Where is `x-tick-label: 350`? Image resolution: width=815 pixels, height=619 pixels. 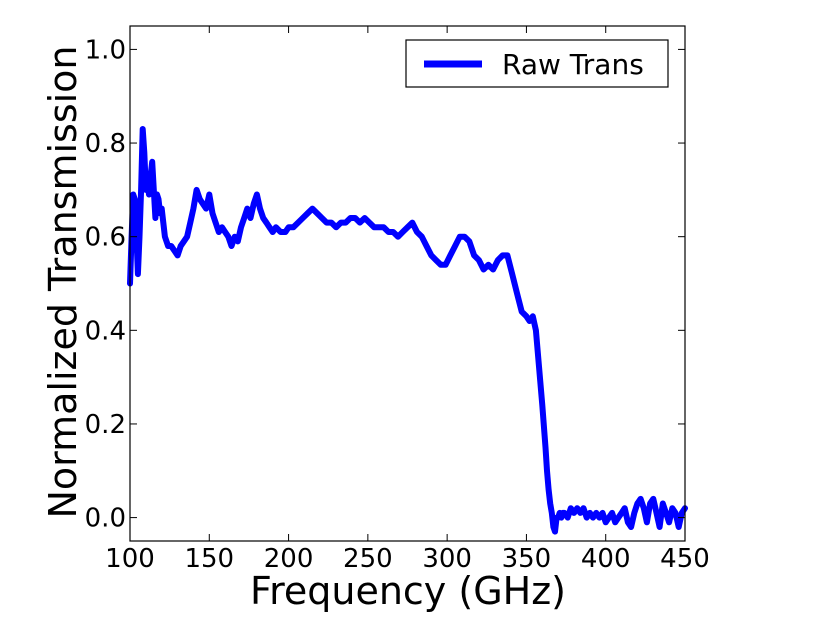 x-tick-label: 350 is located at coordinates (527, 559).